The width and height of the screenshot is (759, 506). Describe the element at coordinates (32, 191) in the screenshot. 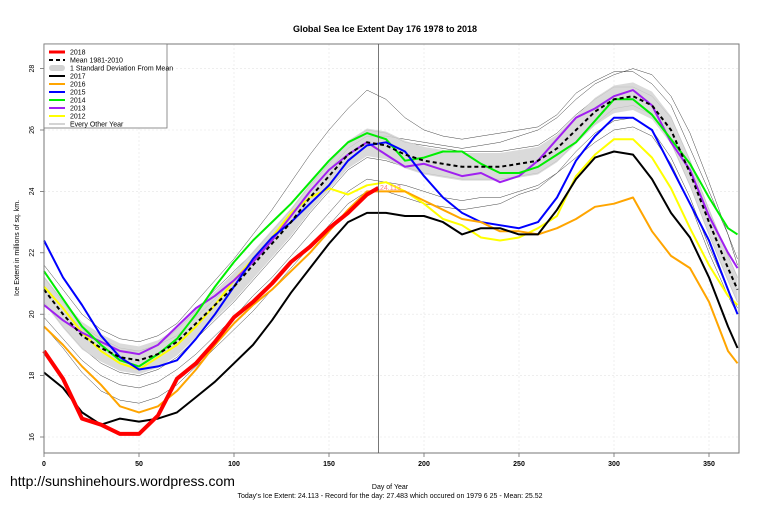

I see `y-tick-label: 24` at that location.